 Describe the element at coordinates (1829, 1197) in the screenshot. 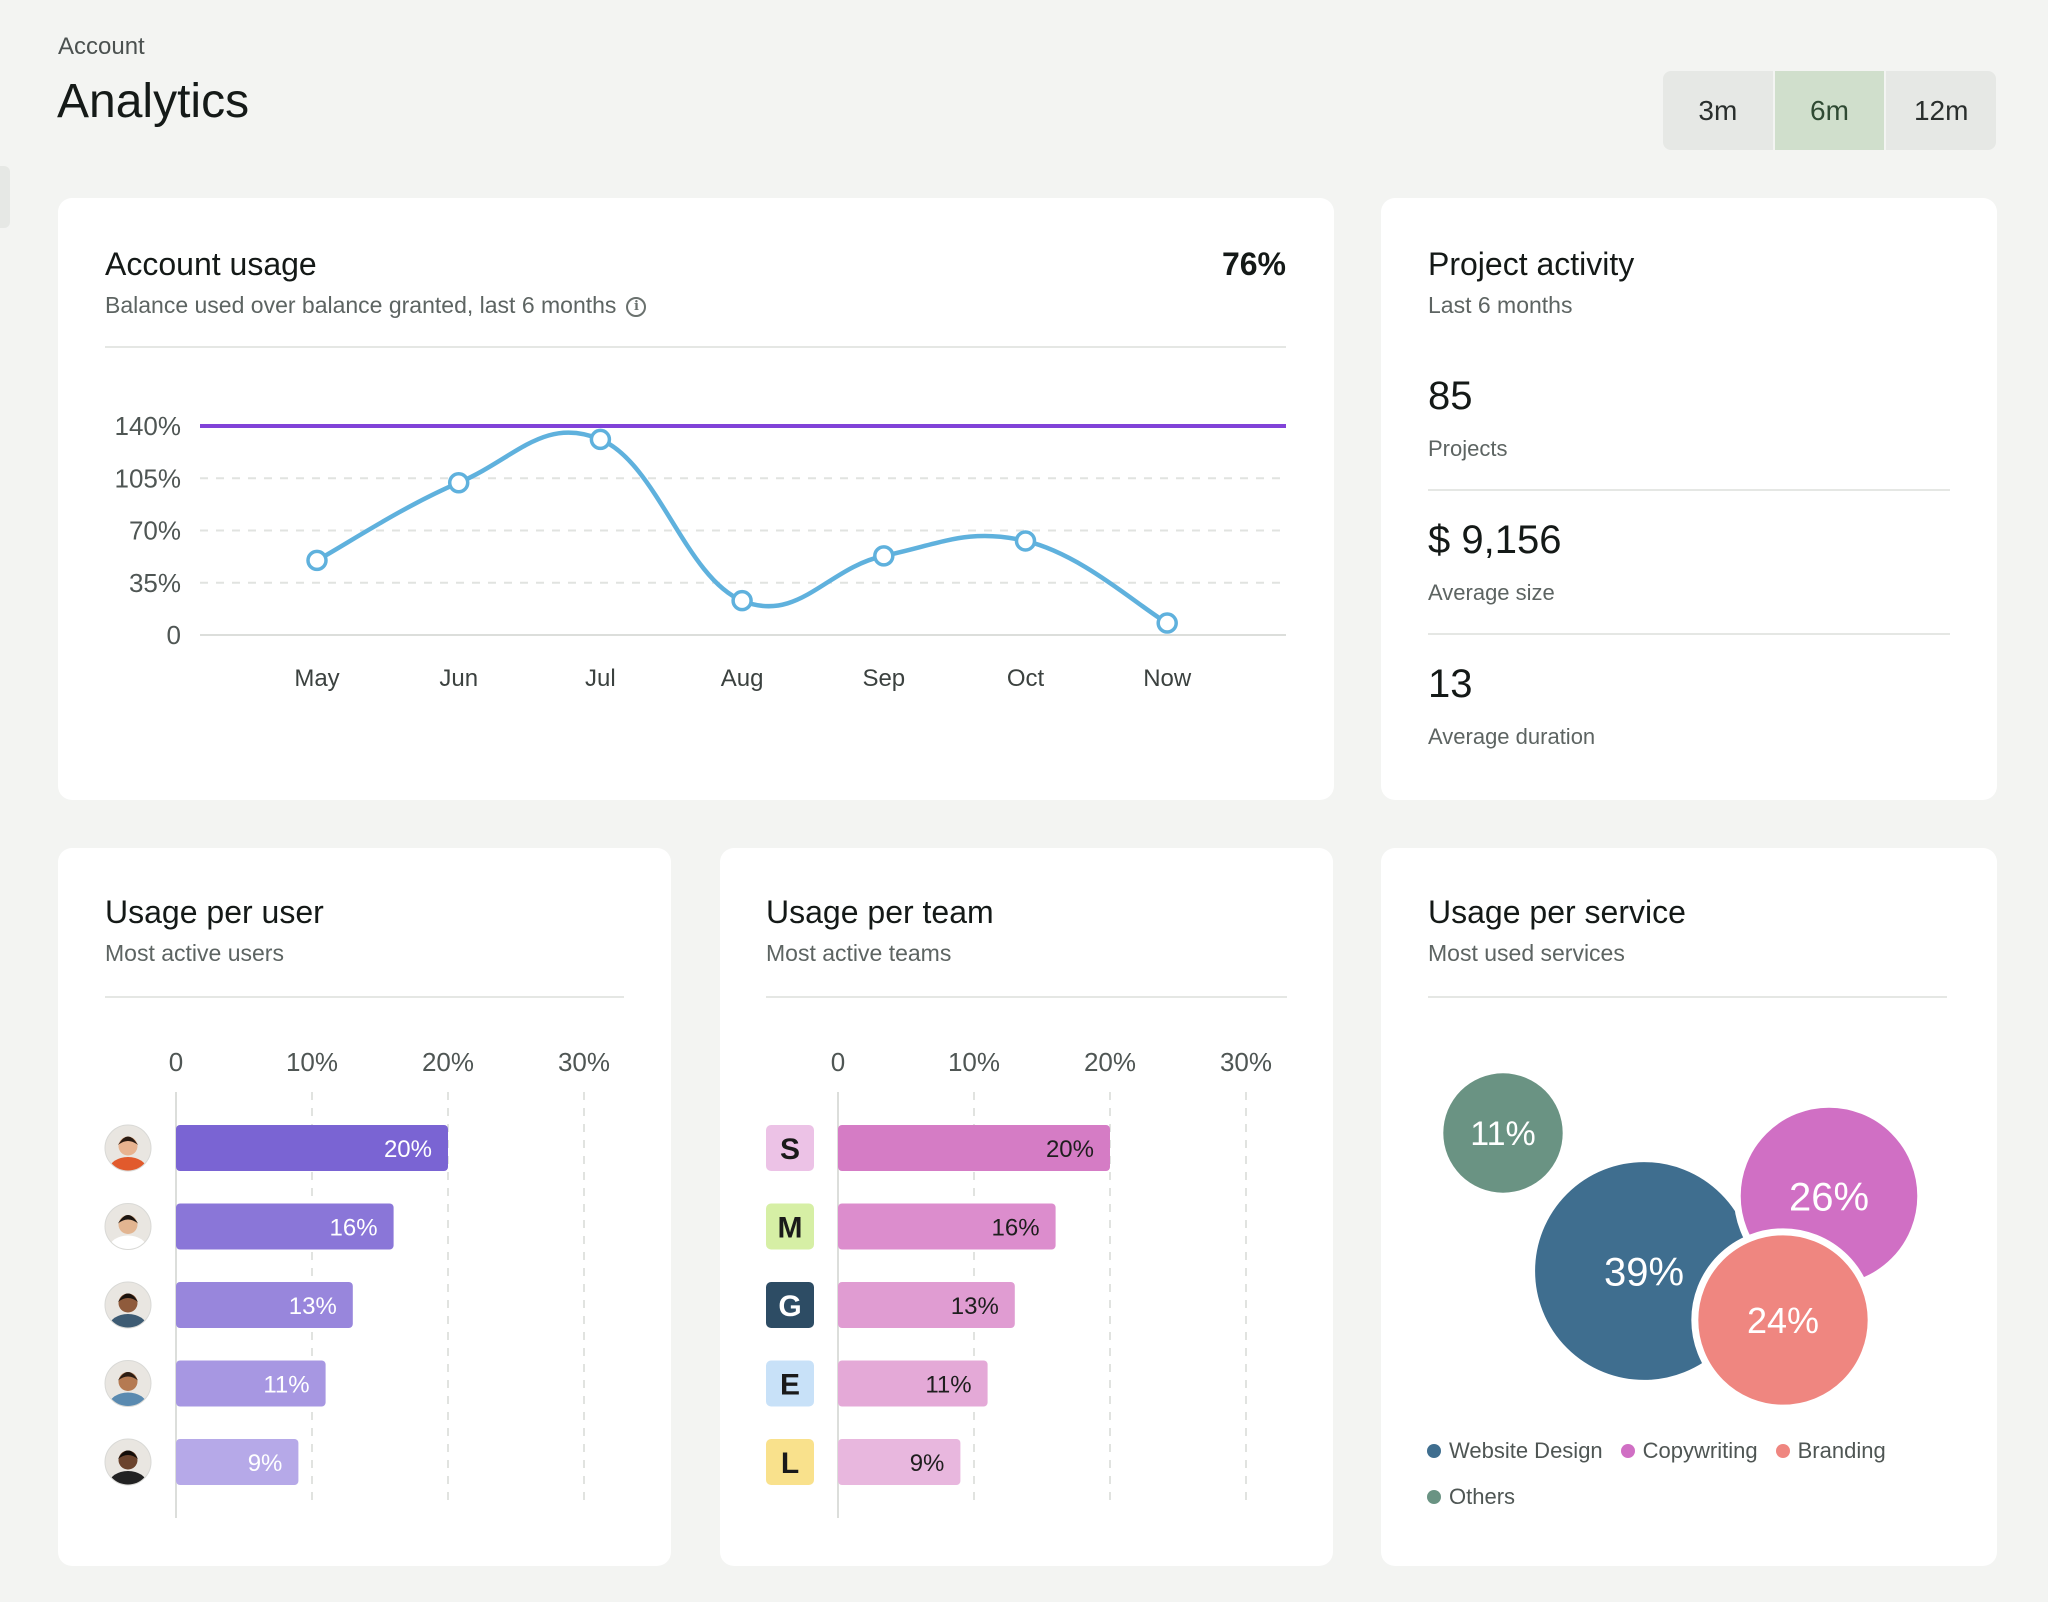

I see `bubble-label: 26%` at that location.